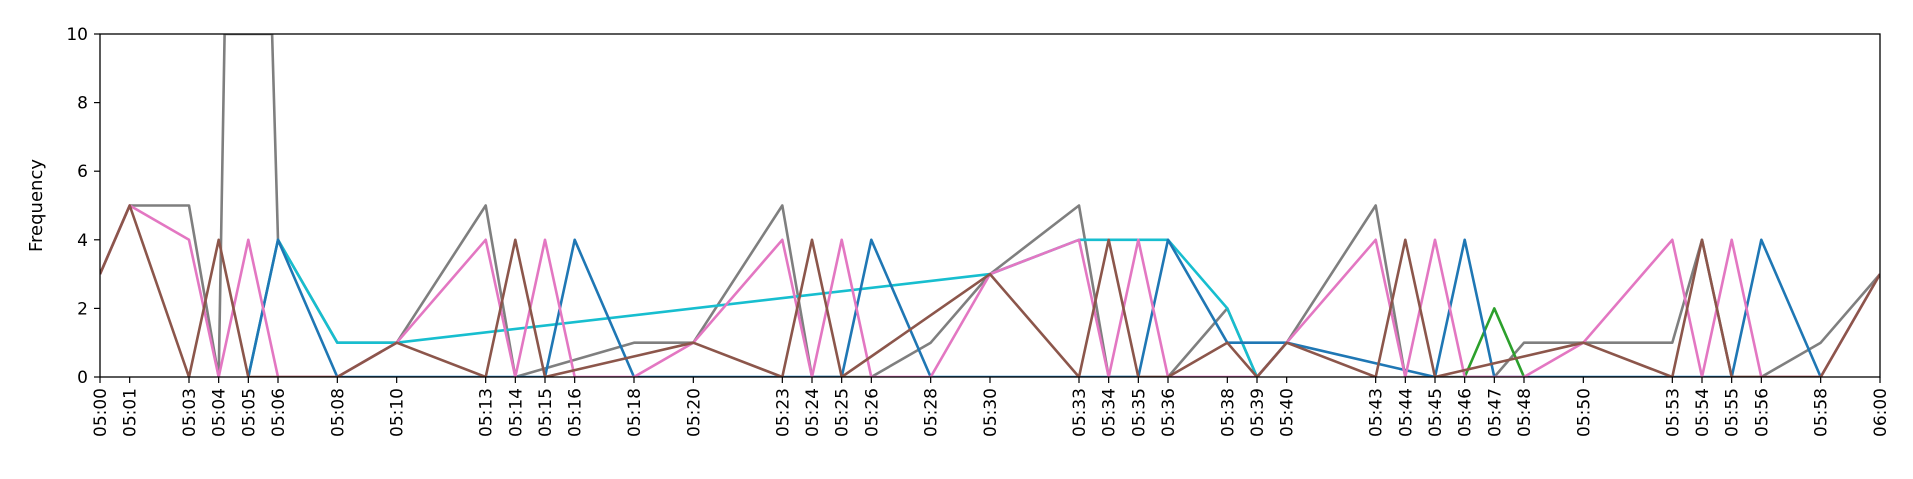 The image size is (1913, 479). I want to click on x-tick-label: 05:03, so click(190, 412).